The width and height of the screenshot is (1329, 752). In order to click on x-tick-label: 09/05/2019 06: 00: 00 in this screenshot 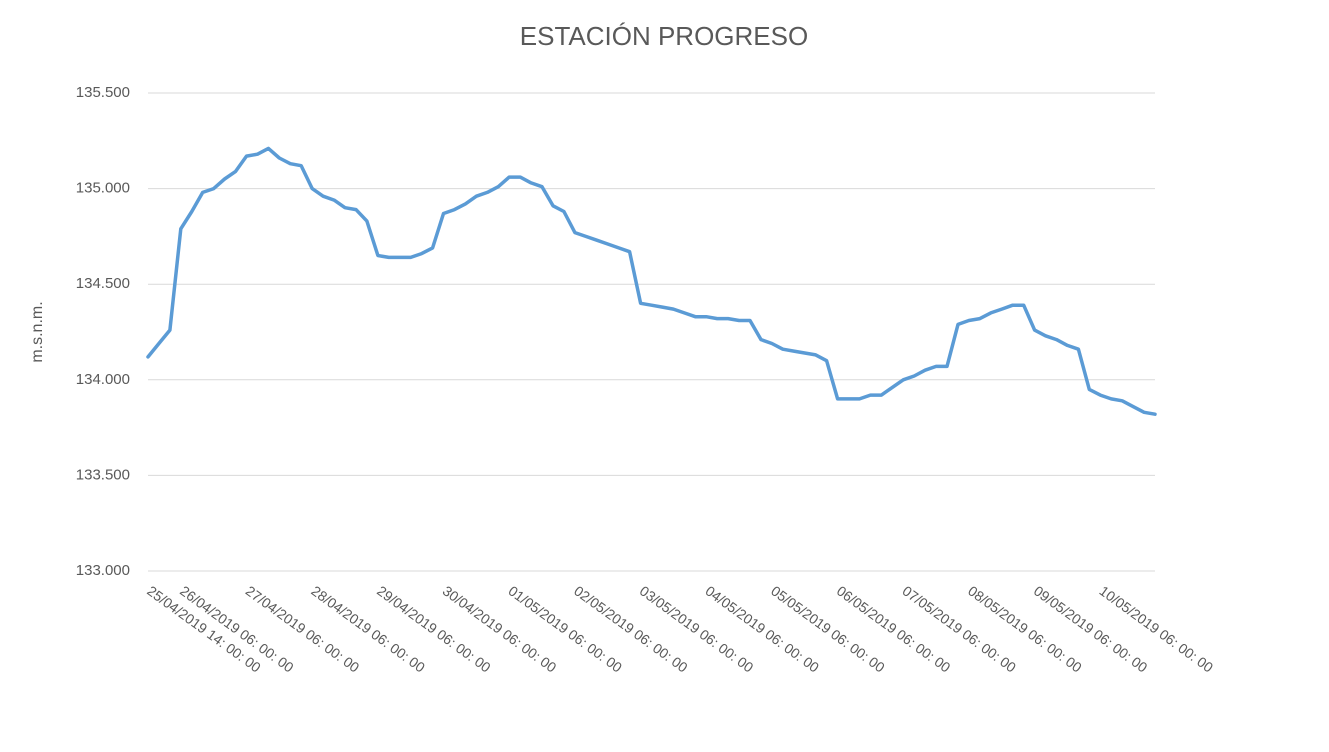, I will do `click(1091, 628)`.